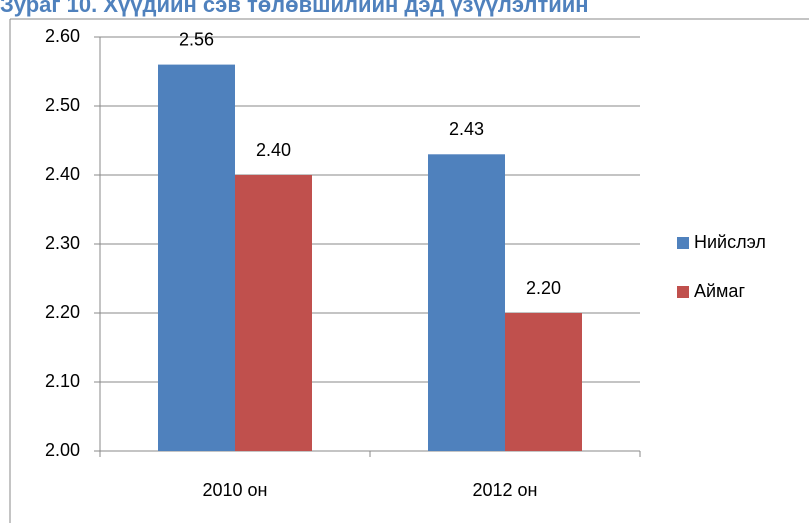 Image resolution: width=809 pixels, height=523 pixels. Describe the element at coordinates (719, 291) in the screenshot. I see `legend-label: Аймаг` at that location.